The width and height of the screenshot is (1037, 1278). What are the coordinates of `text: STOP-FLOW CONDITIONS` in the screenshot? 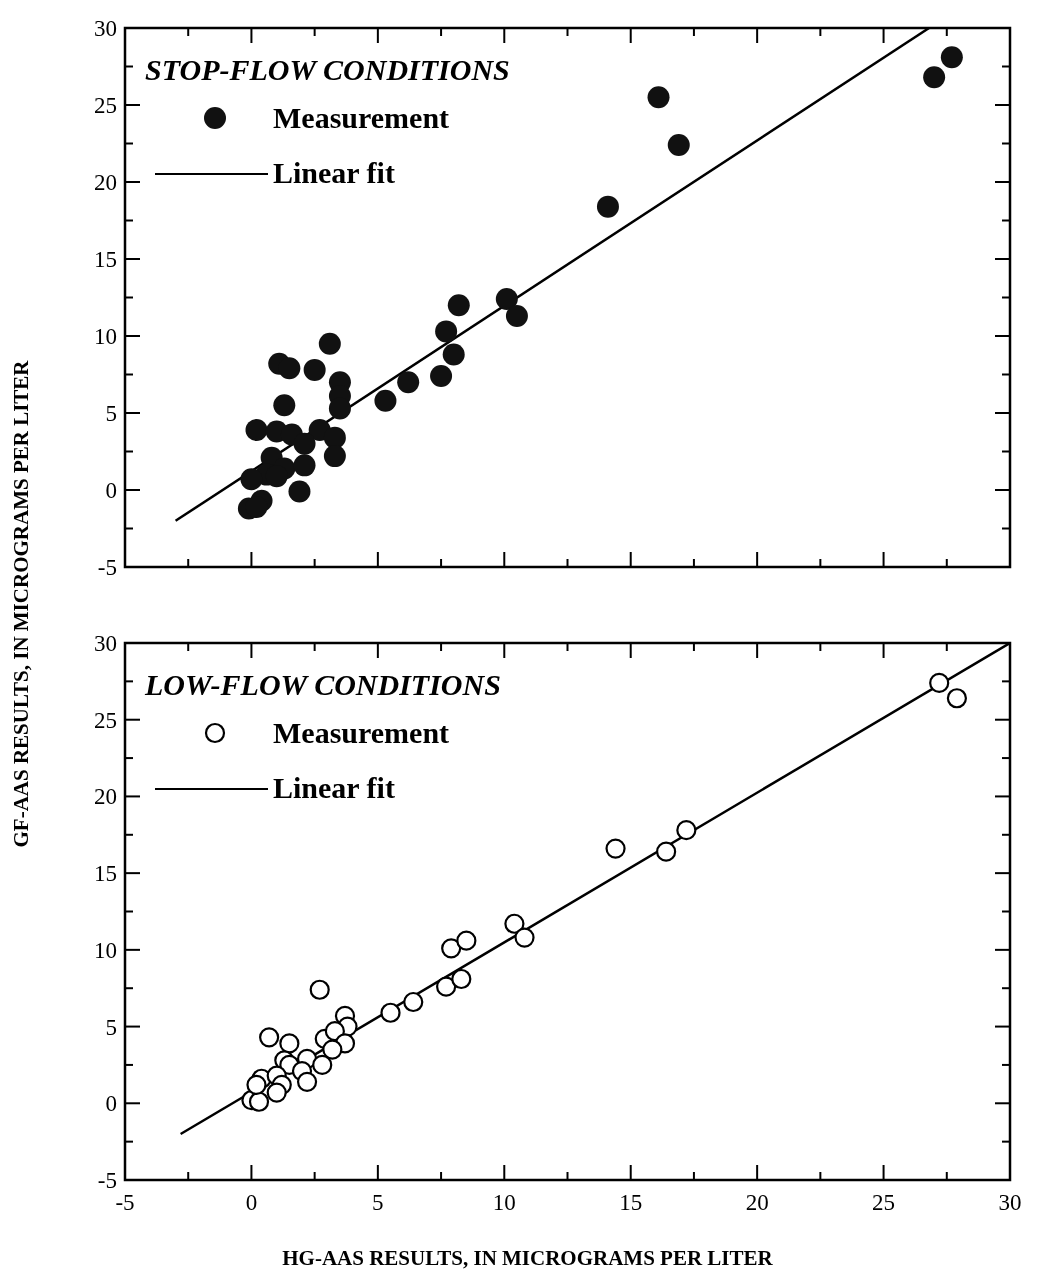 It's located at (327, 69).